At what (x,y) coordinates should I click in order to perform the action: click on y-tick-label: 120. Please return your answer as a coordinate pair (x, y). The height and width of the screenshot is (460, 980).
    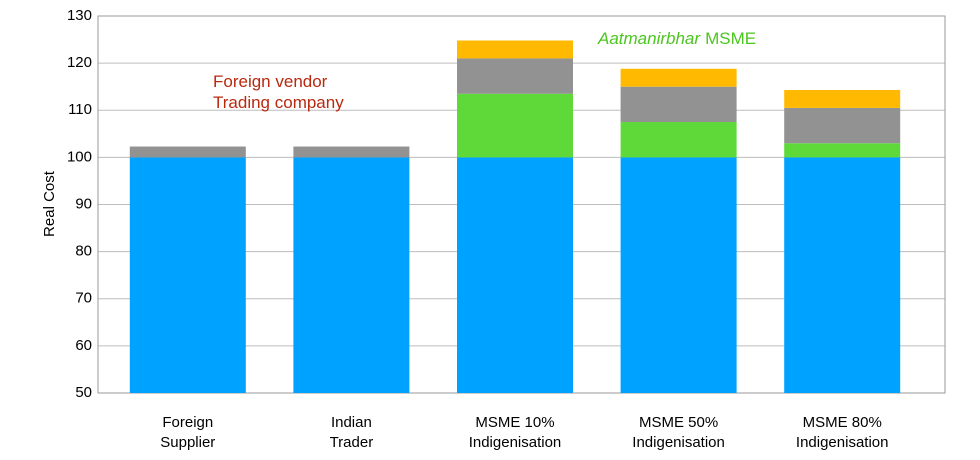
    Looking at the image, I should click on (79, 62).